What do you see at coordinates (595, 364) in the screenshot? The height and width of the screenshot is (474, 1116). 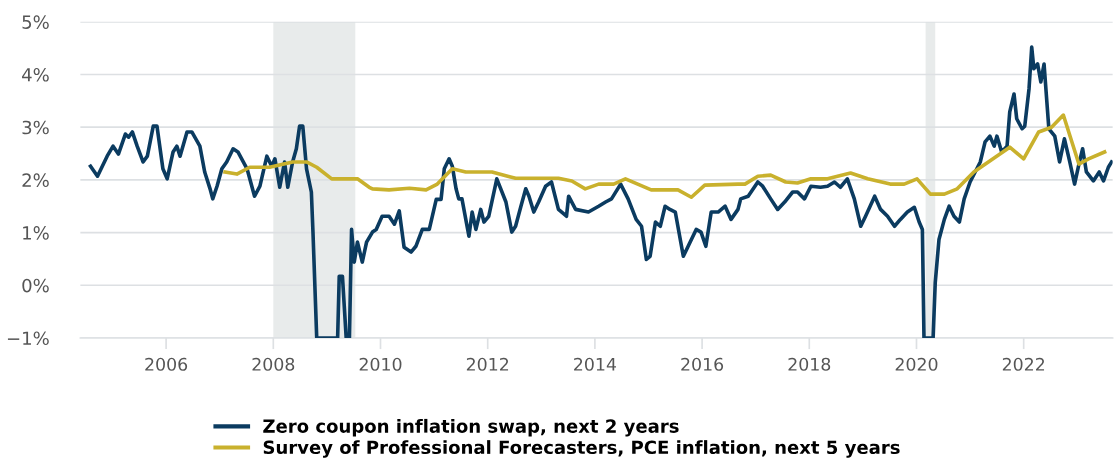 I see `x-tick-label: 2014` at bounding box center [595, 364].